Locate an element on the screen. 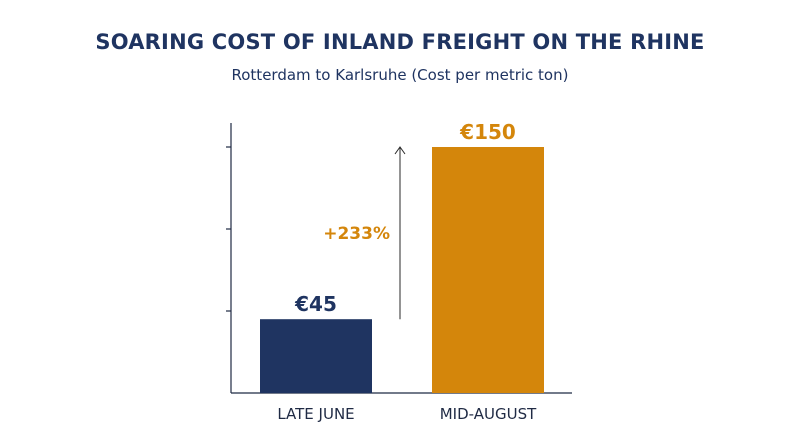  bar-late-june is located at coordinates (316, 356).